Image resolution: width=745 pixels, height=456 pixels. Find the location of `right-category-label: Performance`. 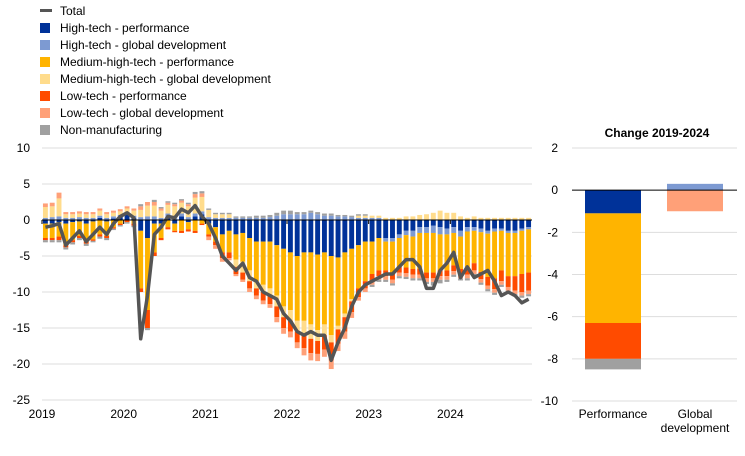

right-category-label: Performance is located at coordinates (613, 414).